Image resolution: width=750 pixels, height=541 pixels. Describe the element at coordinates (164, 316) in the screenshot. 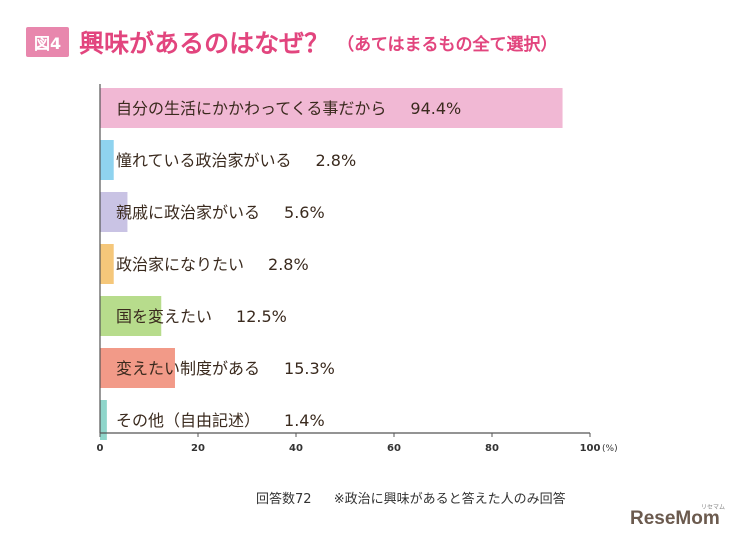

I see `category-label: 国を変えたい` at that location.